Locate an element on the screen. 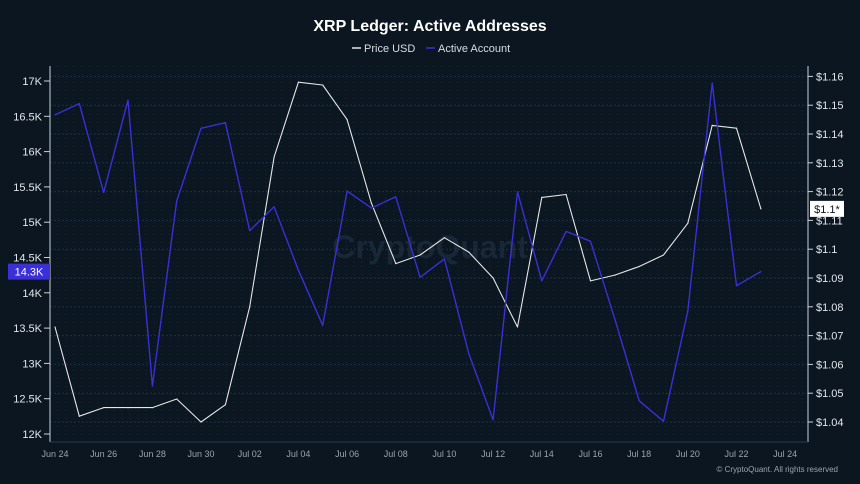  x-tick-label: Jun 30 is located at coordinates (201, 454).